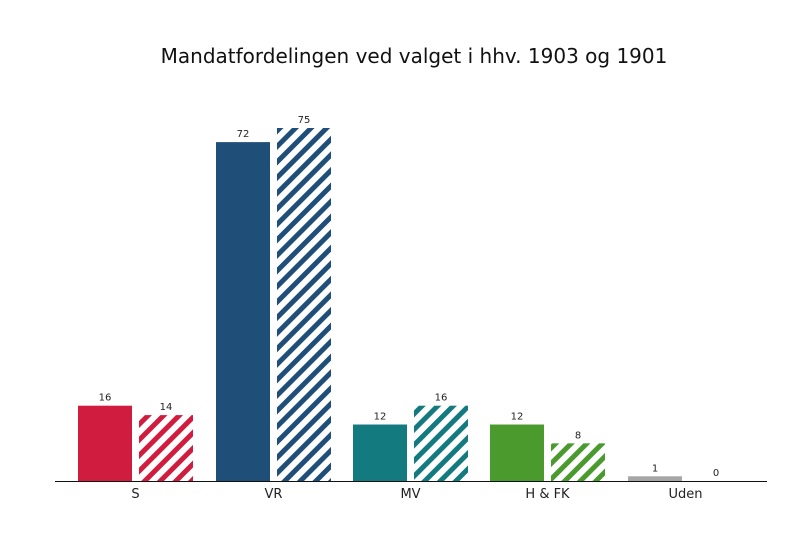 This screenshot has width=800, height=560. I want to click on category-labels-group: S VR MV H & FK Uden, so click(416, 494).